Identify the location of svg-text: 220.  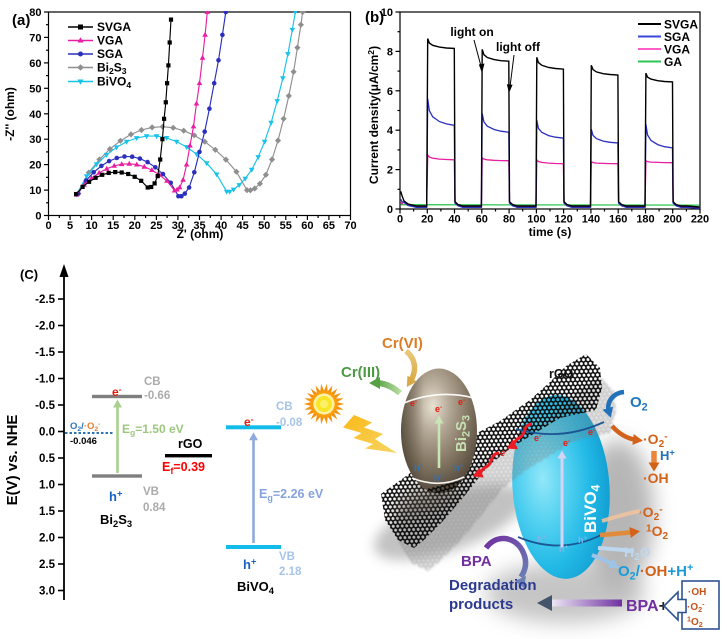
(700, 220).